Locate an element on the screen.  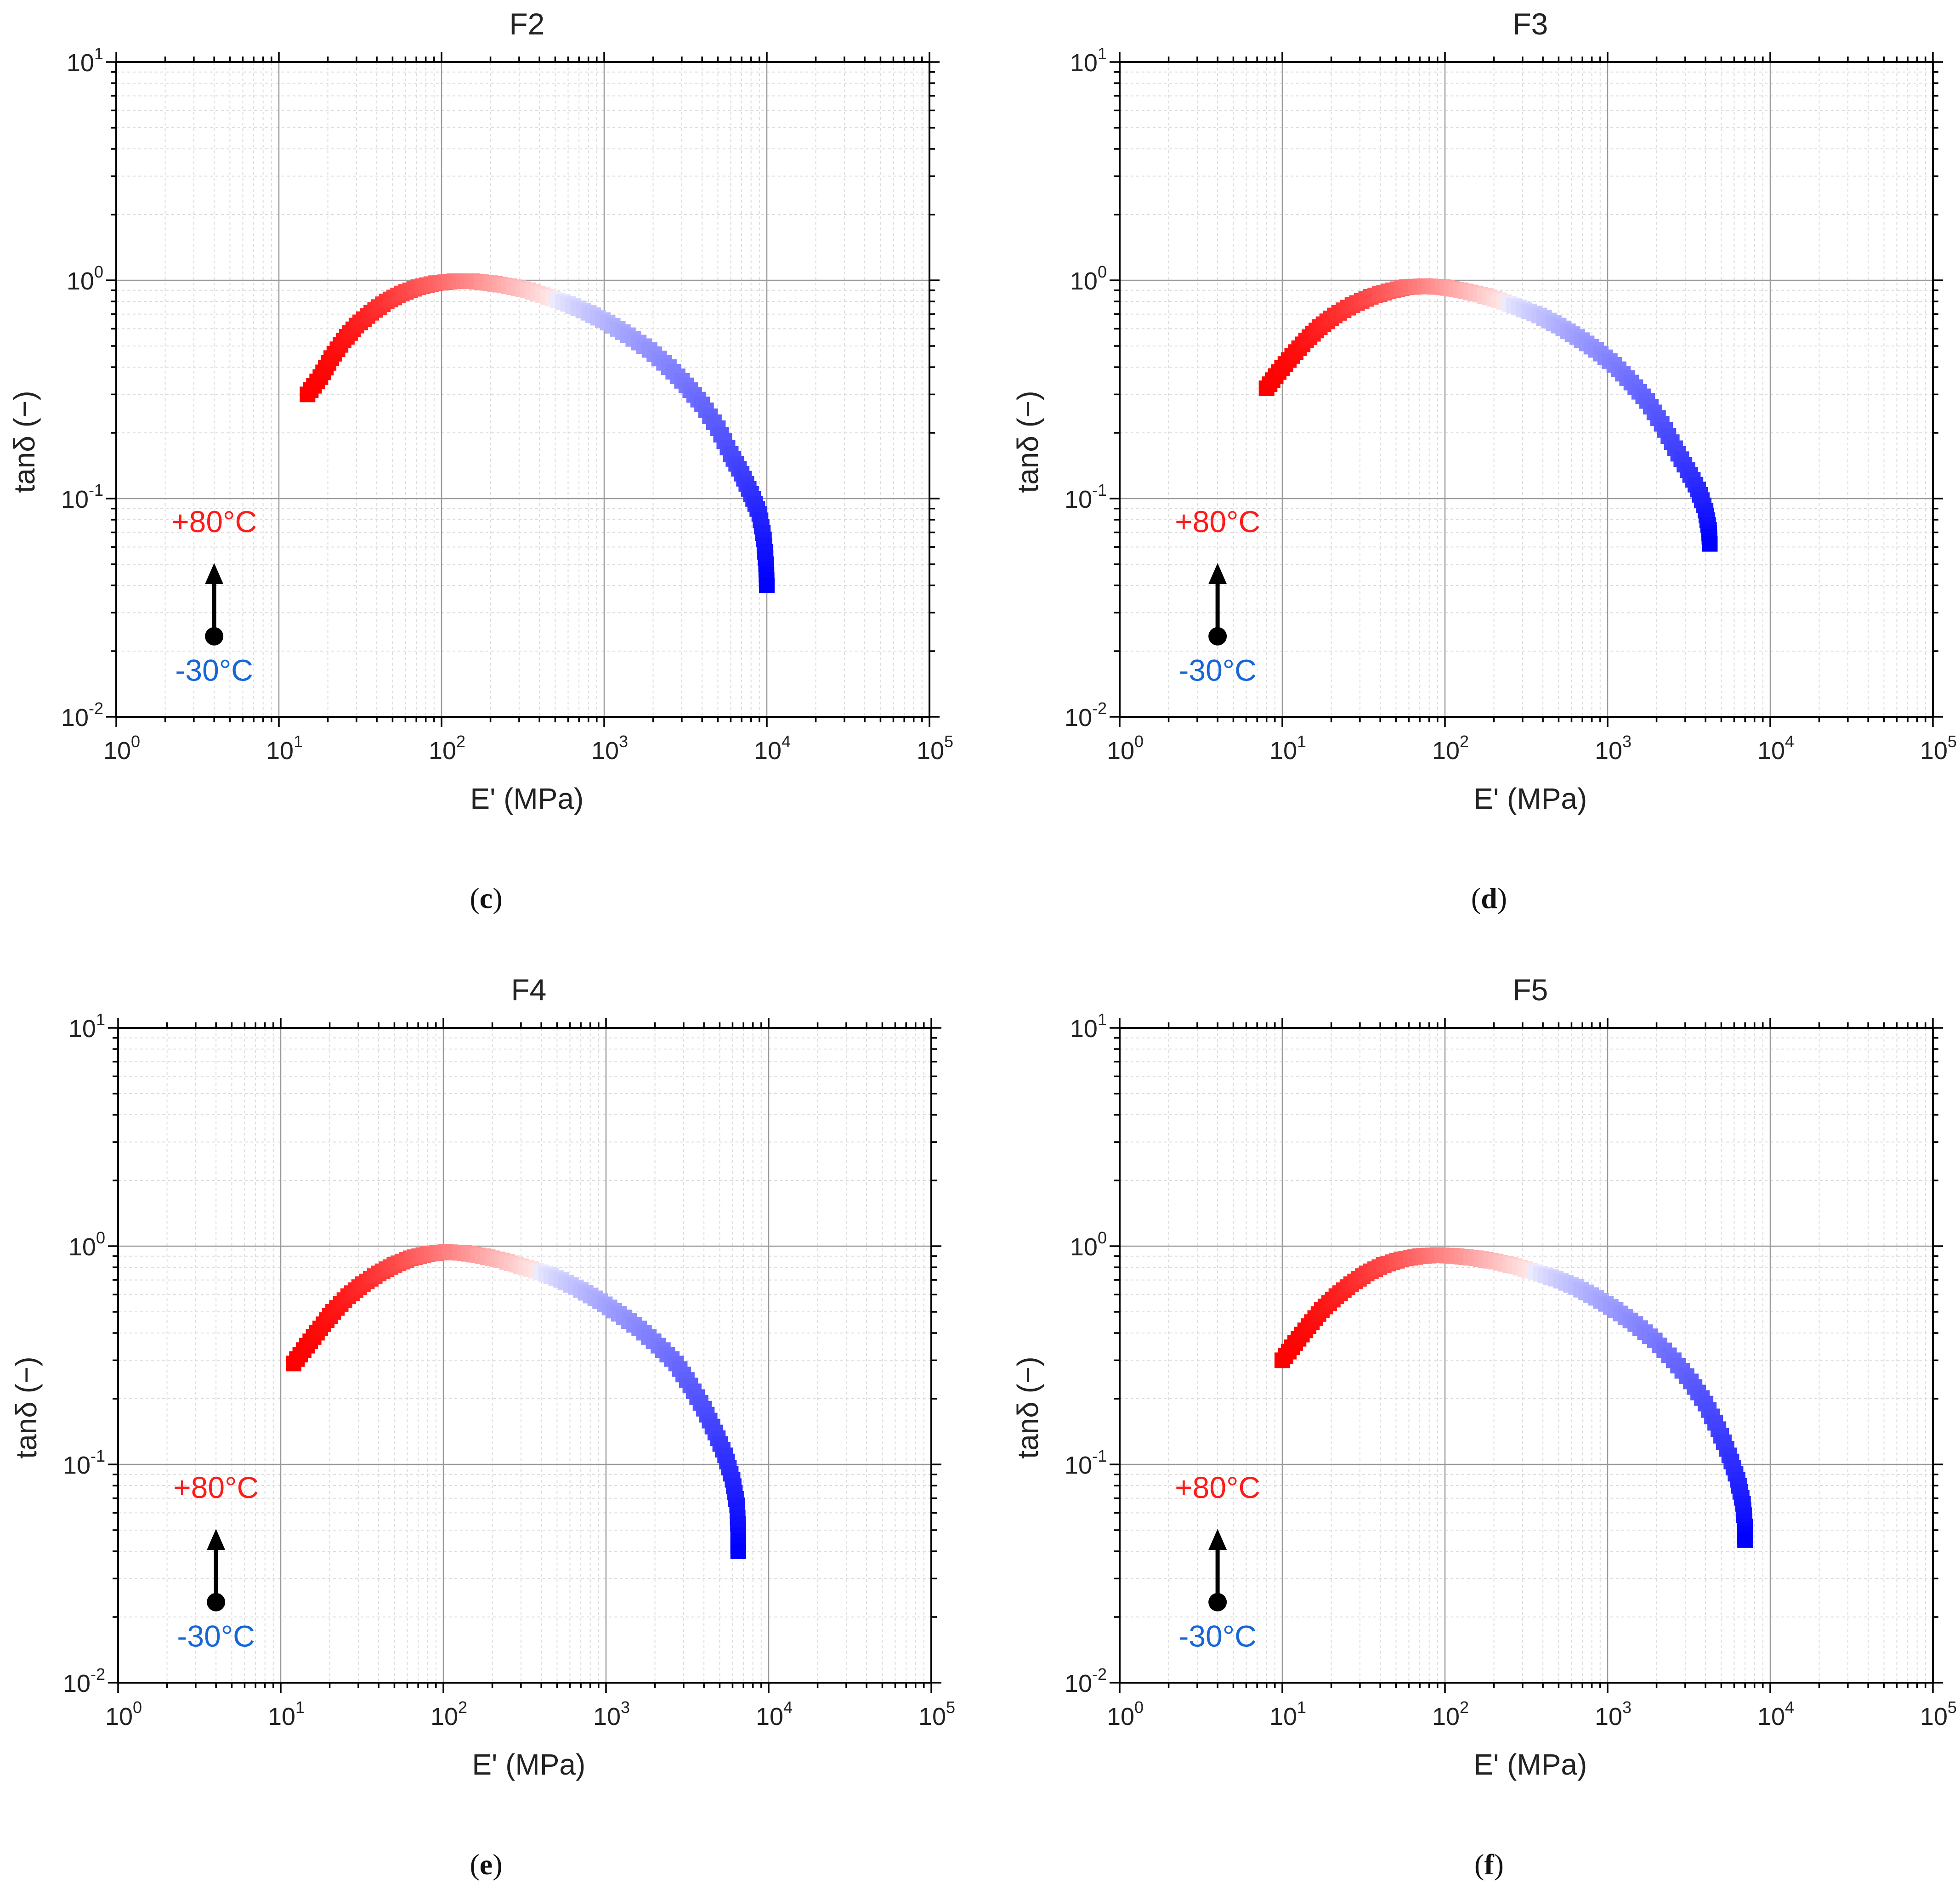
chart-title: F5 is located at coordinates (1530, 990).